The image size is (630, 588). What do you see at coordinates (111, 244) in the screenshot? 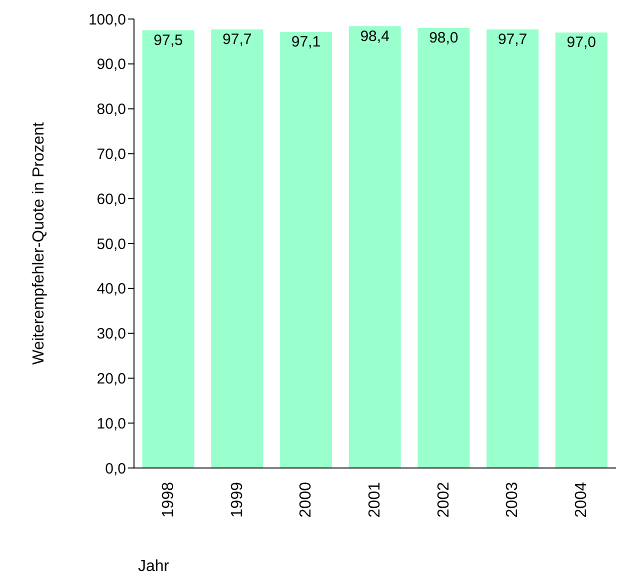
I see `y-tick-label: 50,0` at bounding box center [111, 244].